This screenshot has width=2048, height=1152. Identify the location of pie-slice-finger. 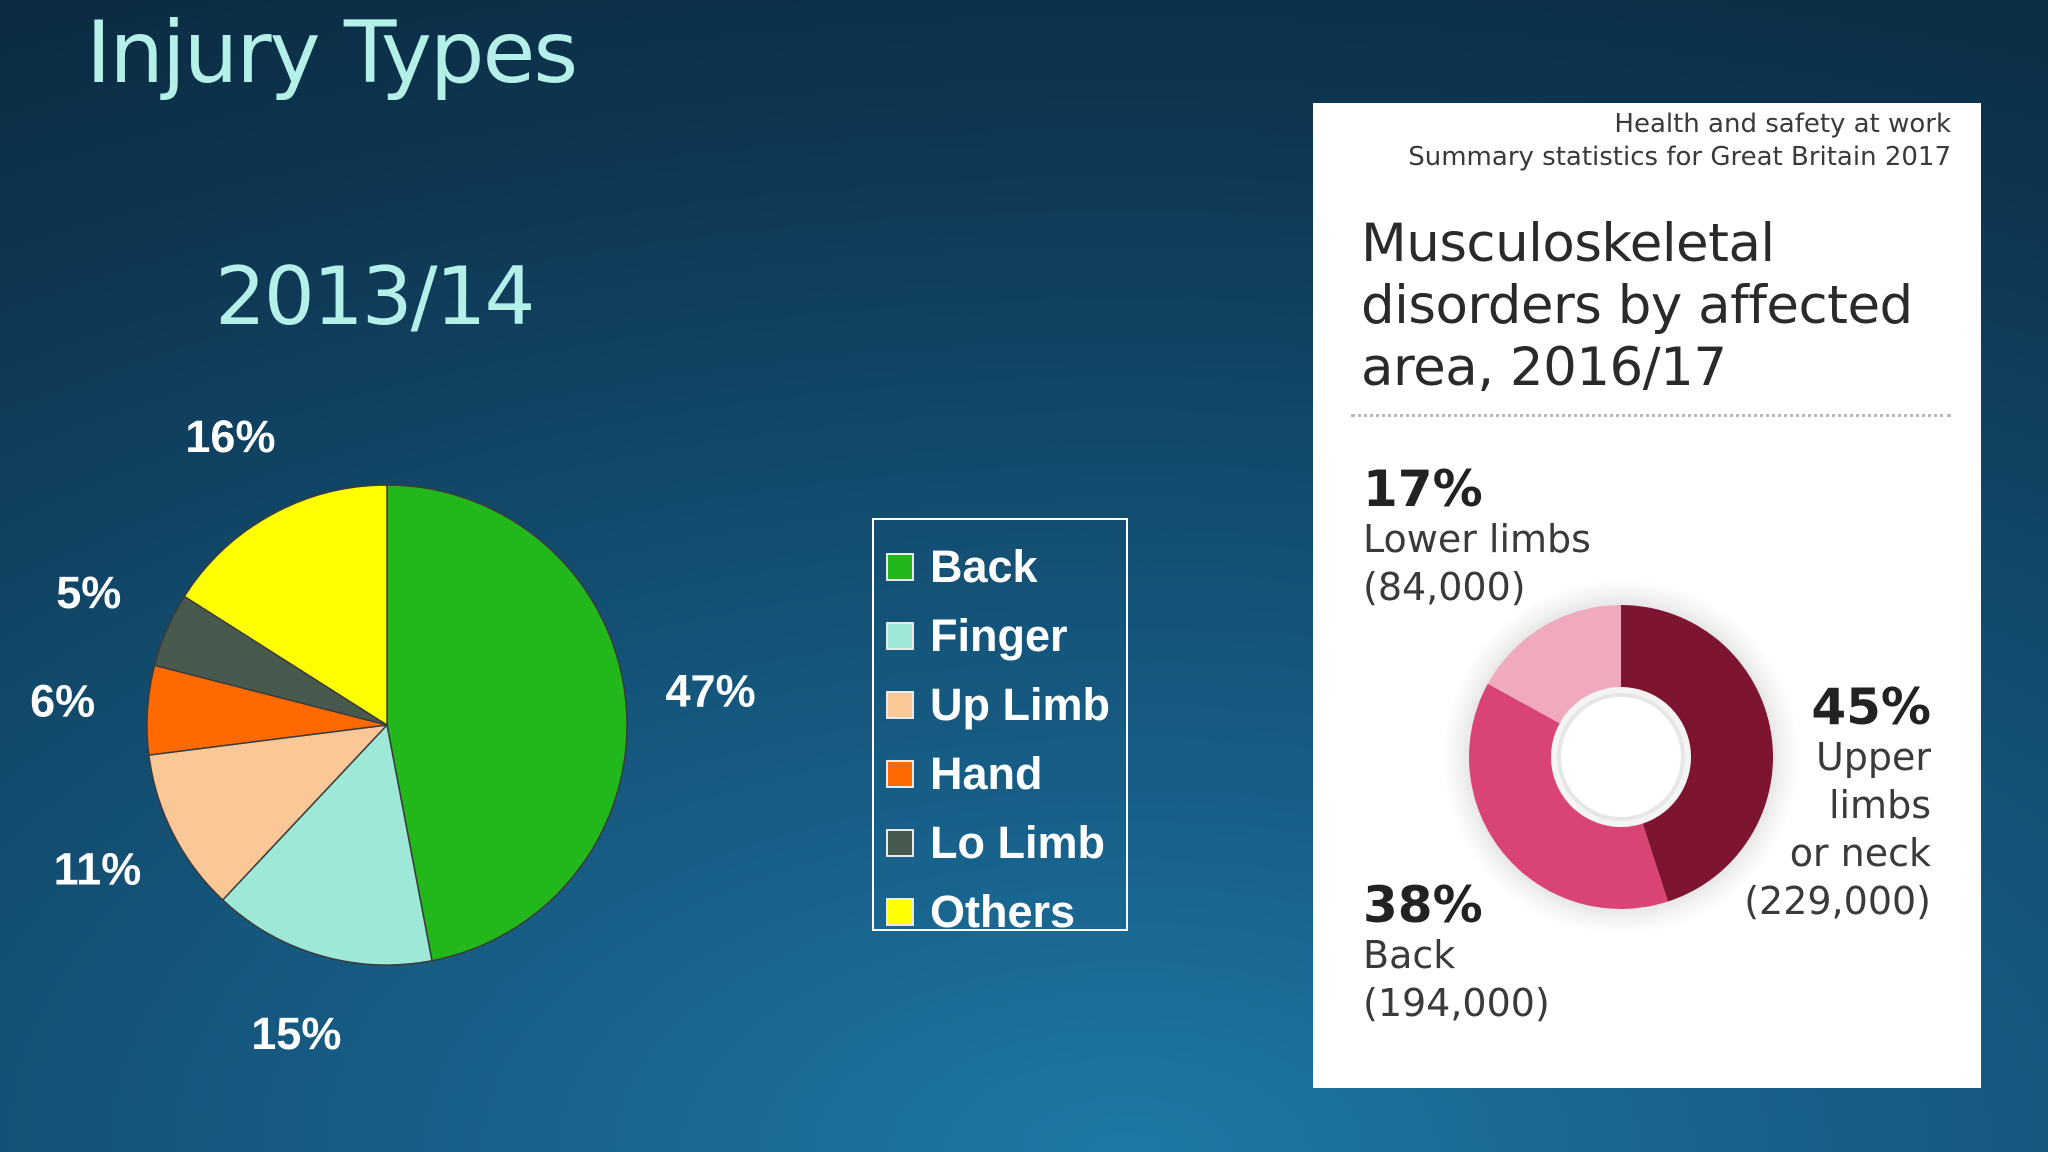
(327, 844).